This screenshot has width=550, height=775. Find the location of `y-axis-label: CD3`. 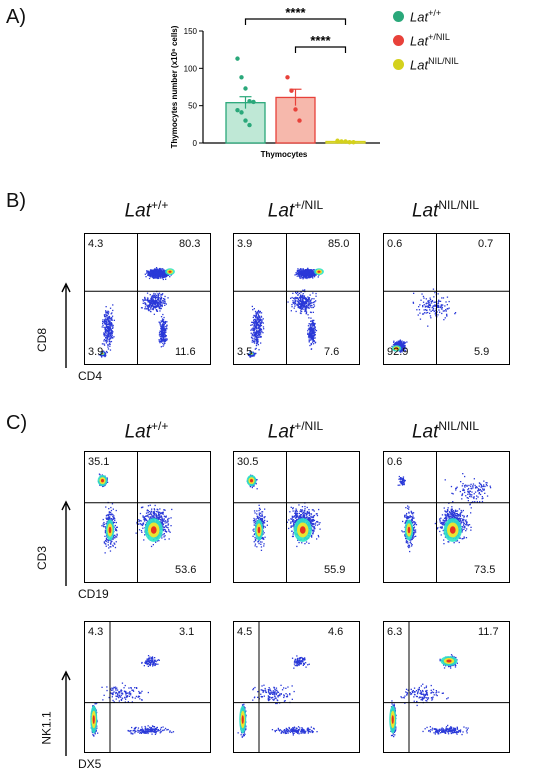

y-axis-label: CD3 is located at coordinates (42, 558).